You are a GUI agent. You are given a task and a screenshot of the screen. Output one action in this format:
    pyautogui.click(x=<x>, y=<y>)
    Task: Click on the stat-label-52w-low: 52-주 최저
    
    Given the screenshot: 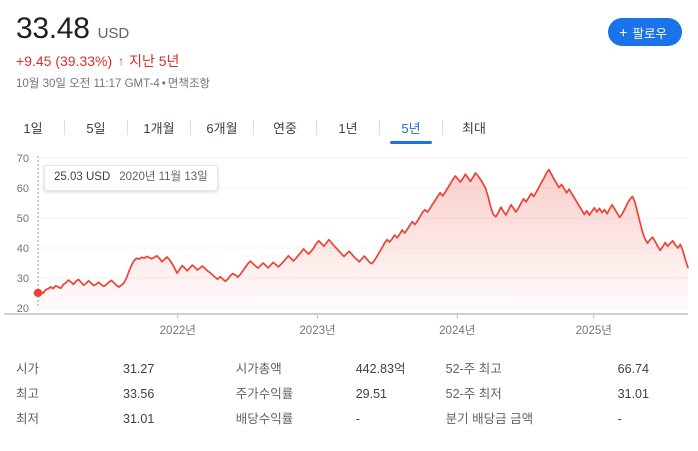 What is the action you would take?
    pyautogui.click(x=473, y=394)
    